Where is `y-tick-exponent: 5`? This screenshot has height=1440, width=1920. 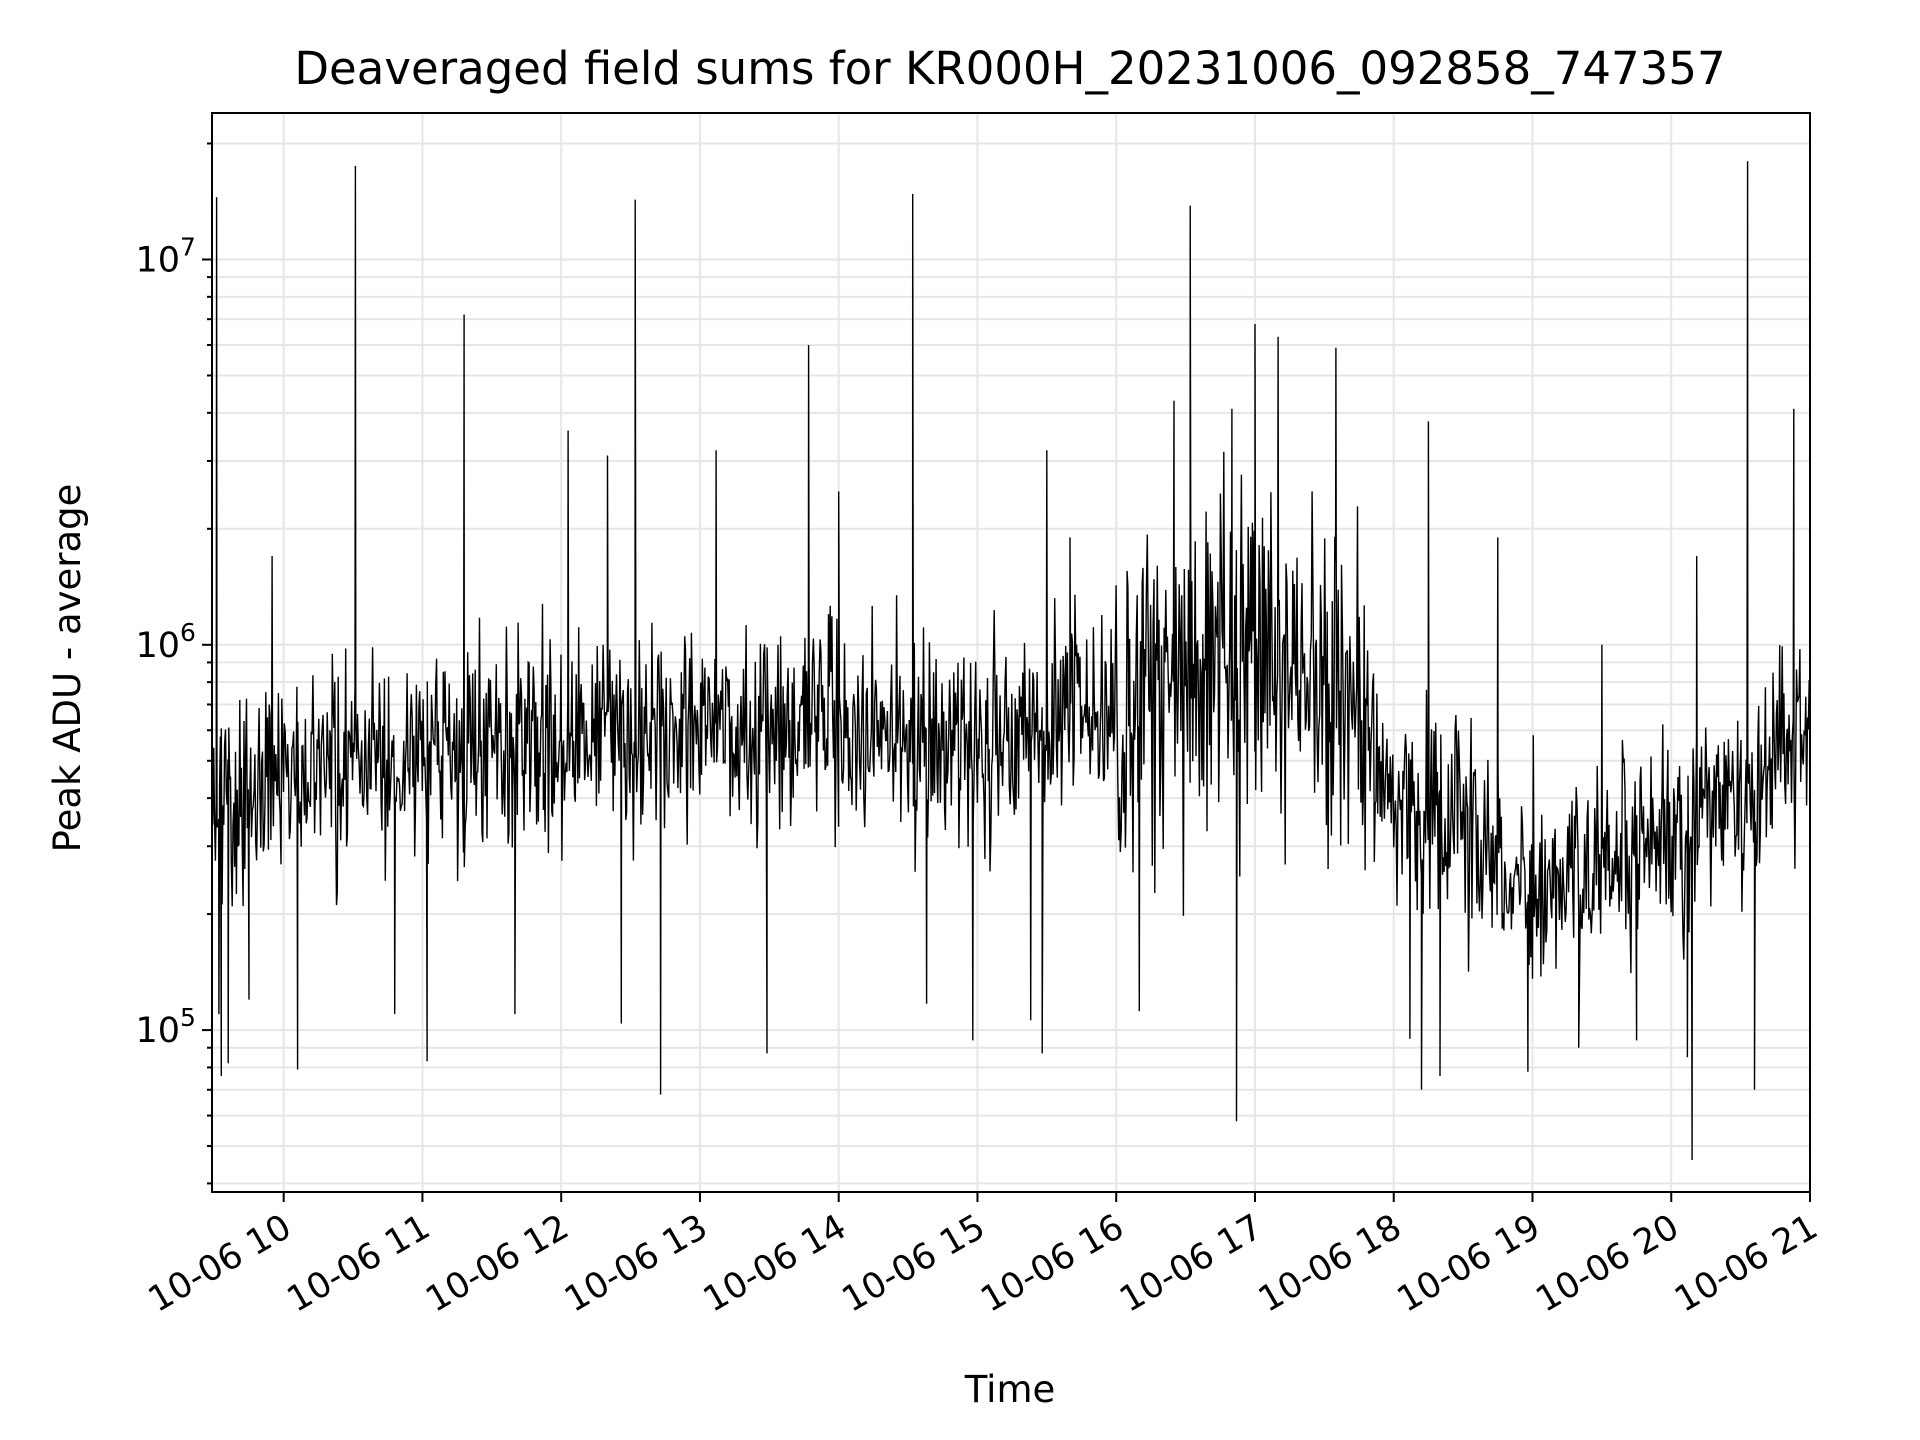 y-tick-exponent: 5 is located at coordinates (188, 1017).